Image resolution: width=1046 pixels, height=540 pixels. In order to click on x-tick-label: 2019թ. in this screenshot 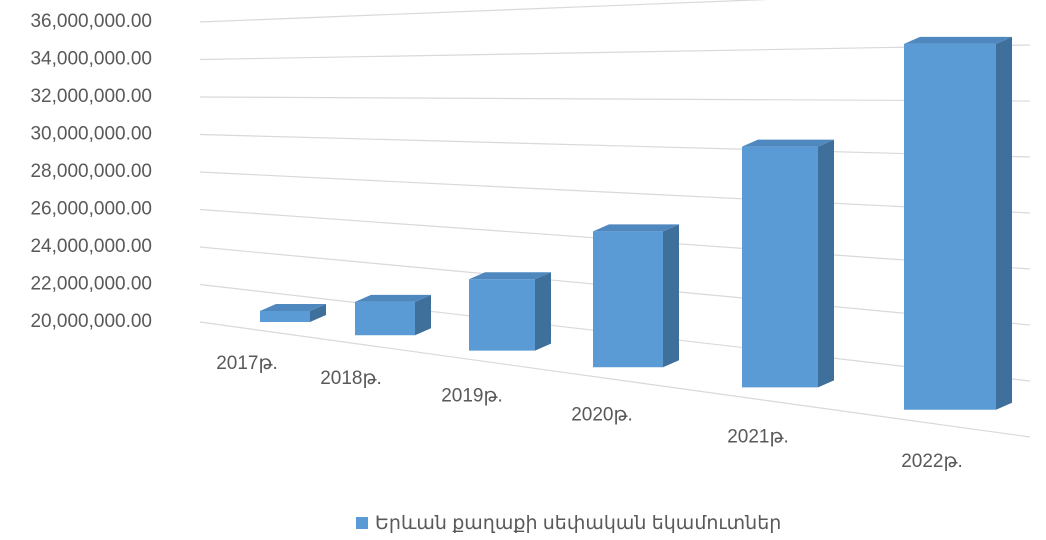, I will do `click(472, 396)`.